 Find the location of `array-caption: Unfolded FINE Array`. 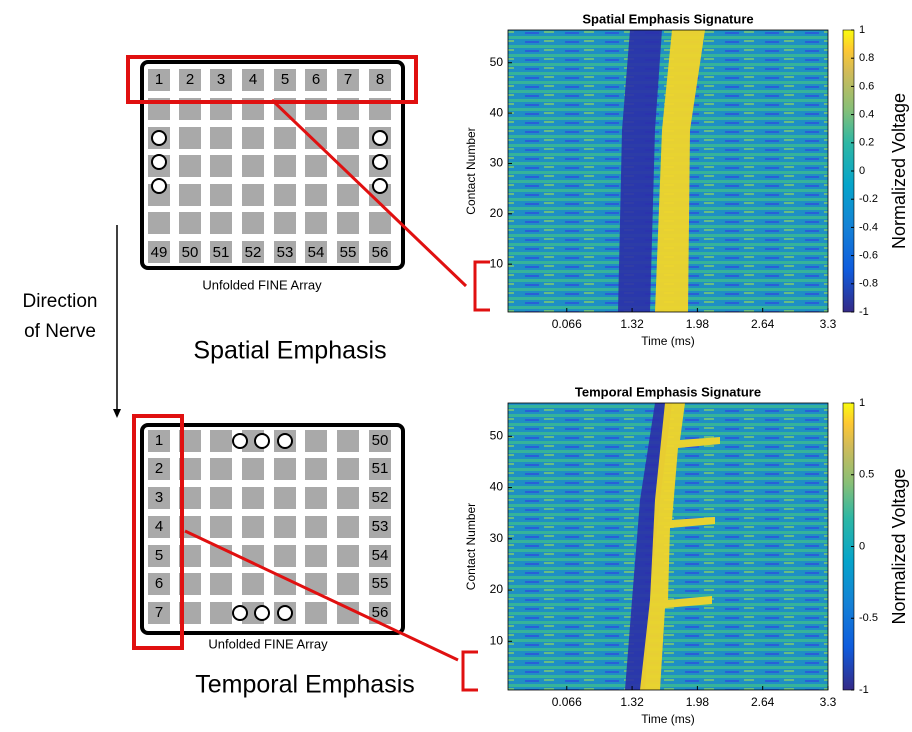

array-caption: Unfolded FINE Array is located at coordinates (268, 643).